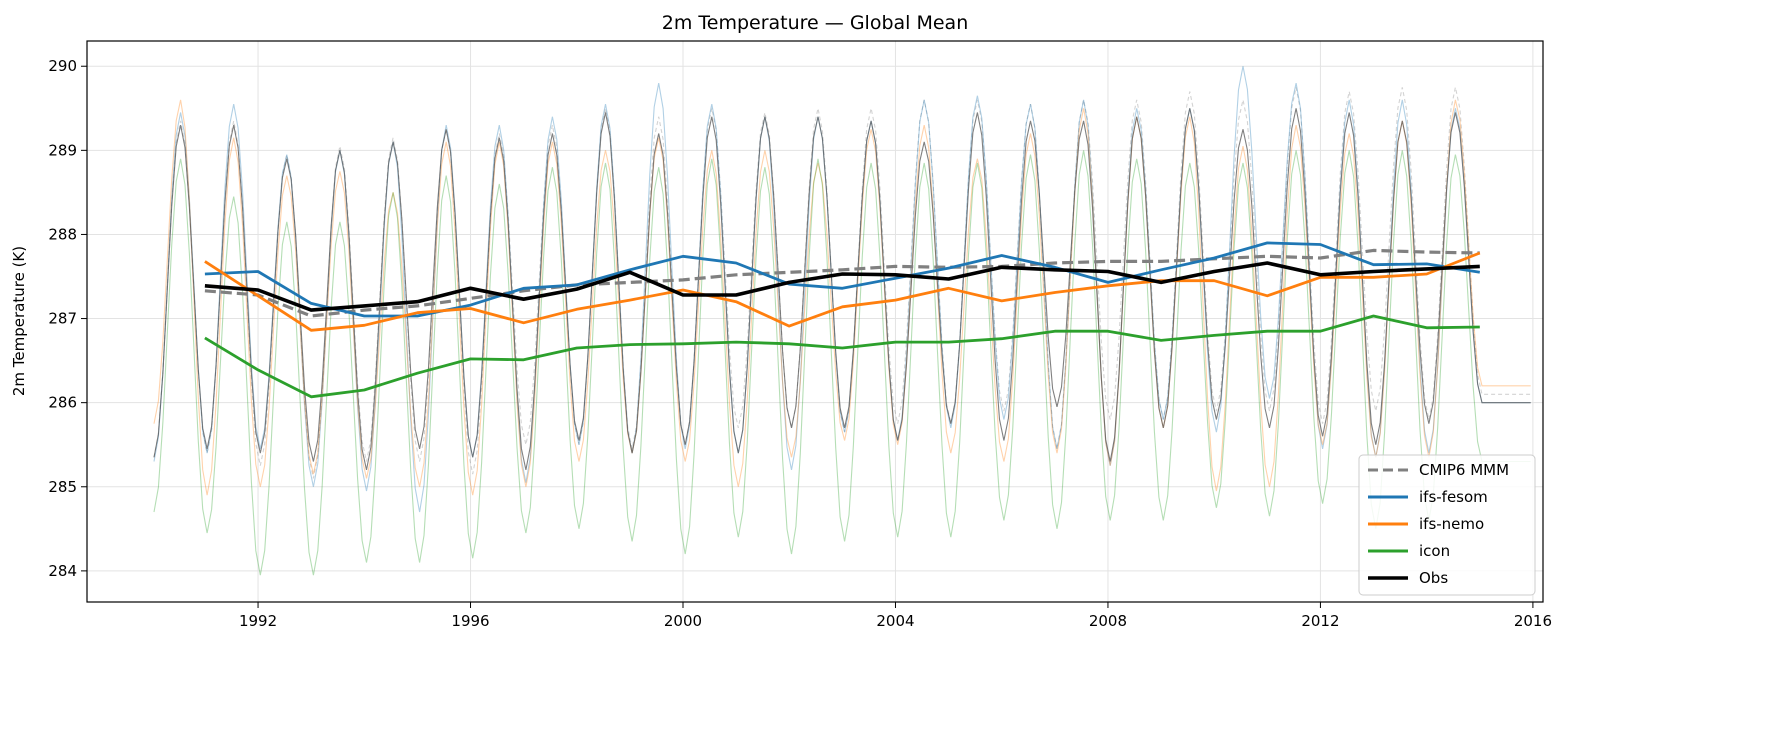 This screenshot has height=739, width=1781. Describe the element at coordinates (842, 286) in the screenshot. I see `annual-line-obs` at that location.